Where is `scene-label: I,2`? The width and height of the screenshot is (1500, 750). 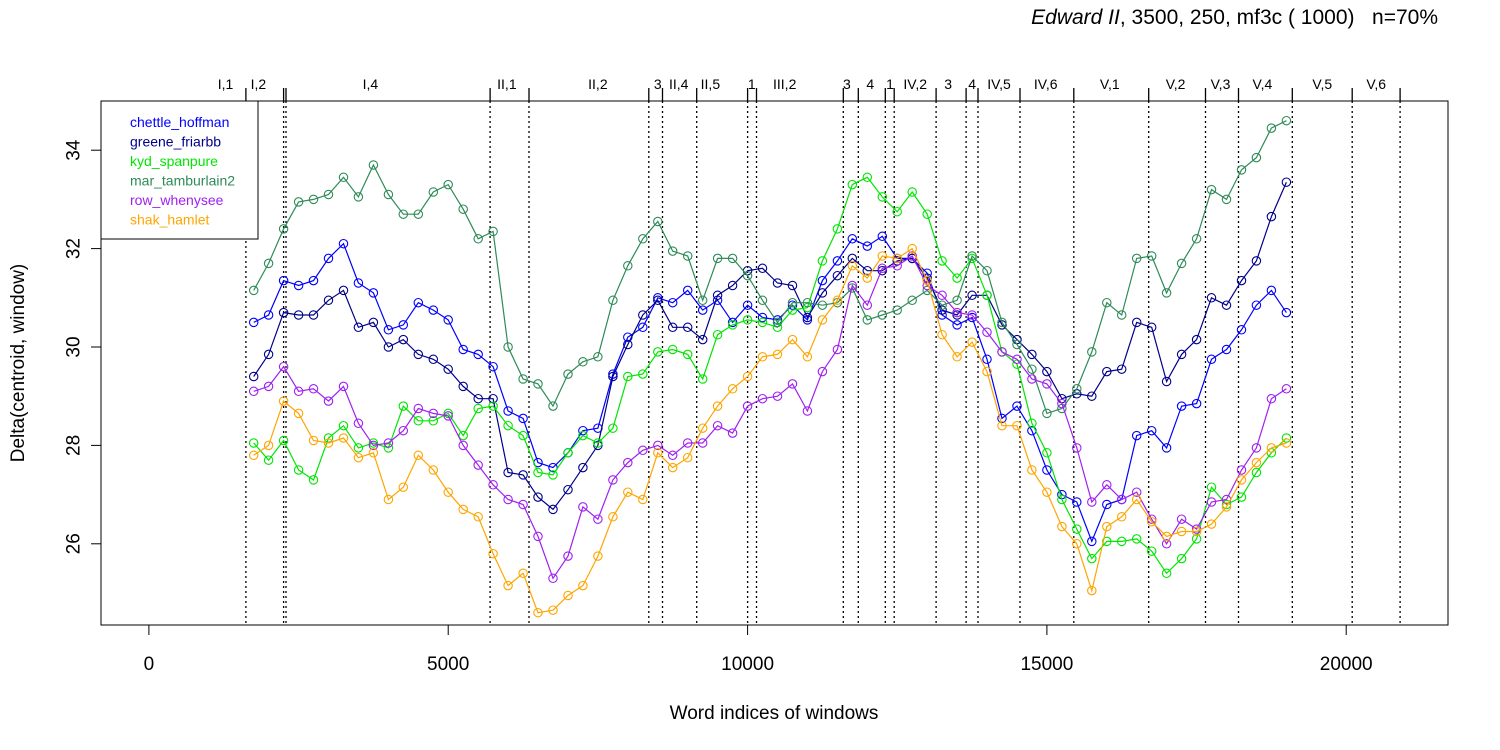
scene-label: I,2 is located at coordinates (259, 84).